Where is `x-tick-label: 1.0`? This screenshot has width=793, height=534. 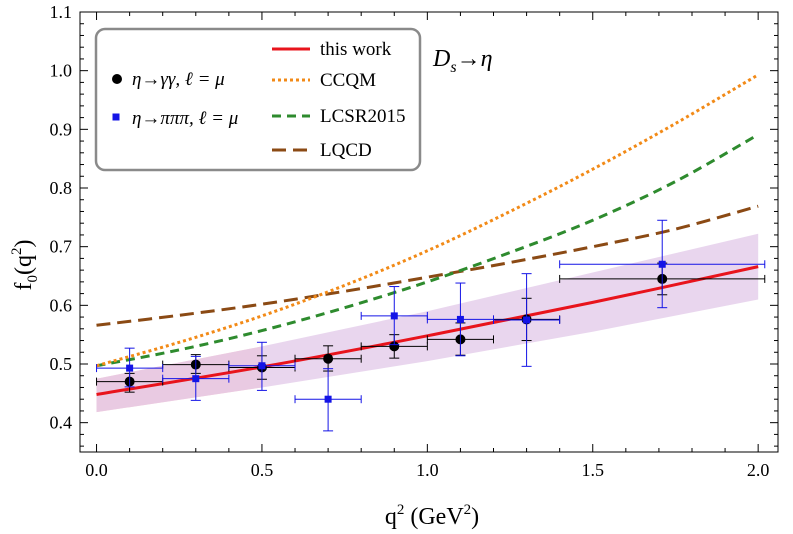
x-tick-label: 1.0 is located at coordinates (427, 470).